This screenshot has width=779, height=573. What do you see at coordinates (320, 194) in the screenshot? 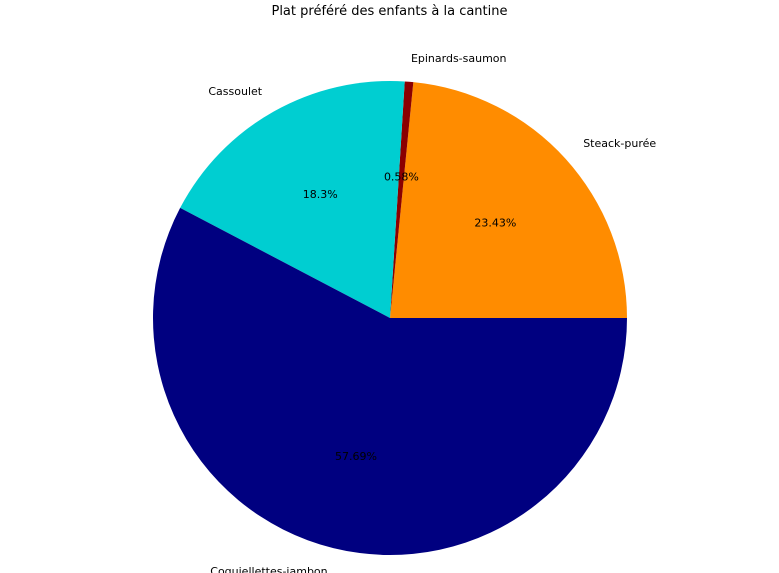
I see `pct-label-cassoulet: 18.3%` at bounding box center [320, 194].